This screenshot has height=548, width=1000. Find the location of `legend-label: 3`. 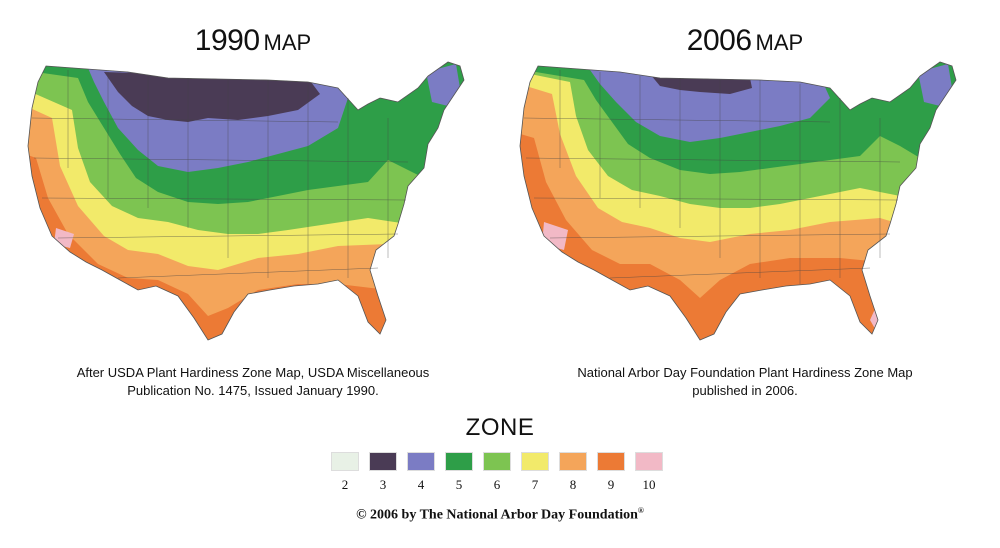

legend-label: 3 is located at coordinates (383, 484).